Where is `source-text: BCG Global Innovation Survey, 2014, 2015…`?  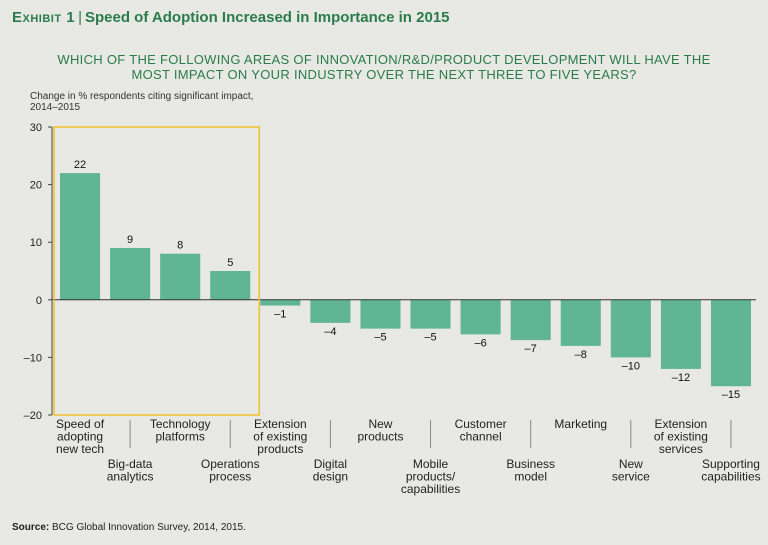 source-text: BCG Global Innovation Survey, 2014, 2015… is located at coordinates (149, 527).